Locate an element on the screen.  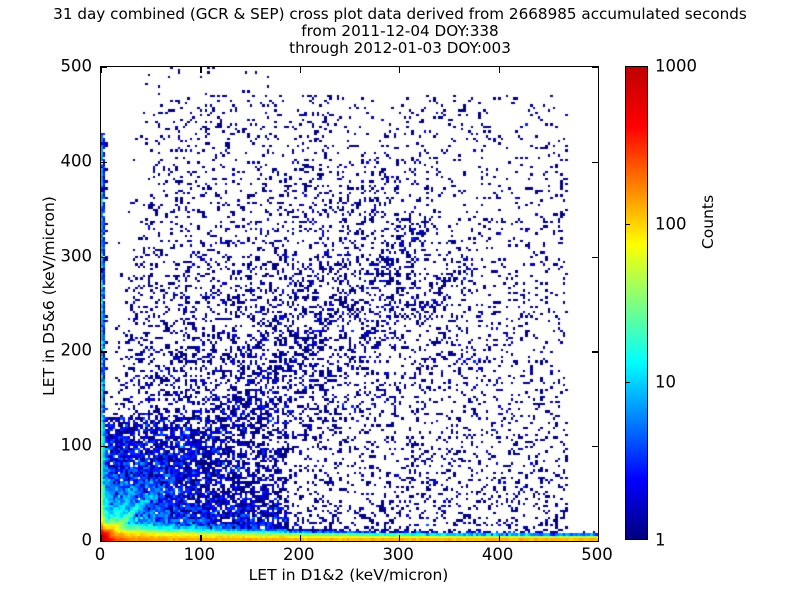
y-axis-label: LET in D5&6 (keV/micron) is located at coordinates (49, 296).